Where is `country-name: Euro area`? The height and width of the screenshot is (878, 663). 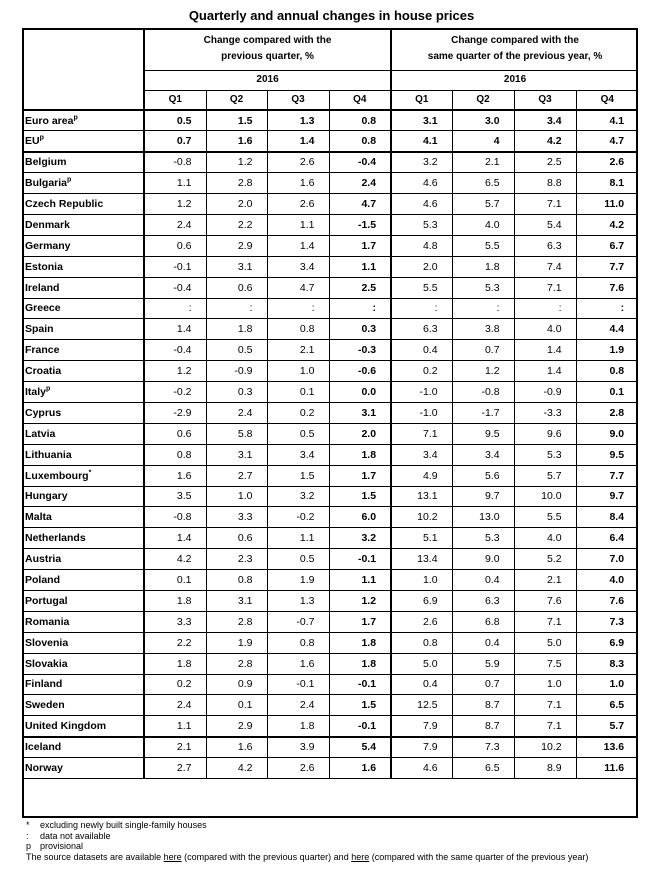
country-name: Euro area is located at coordinates (49, 120).